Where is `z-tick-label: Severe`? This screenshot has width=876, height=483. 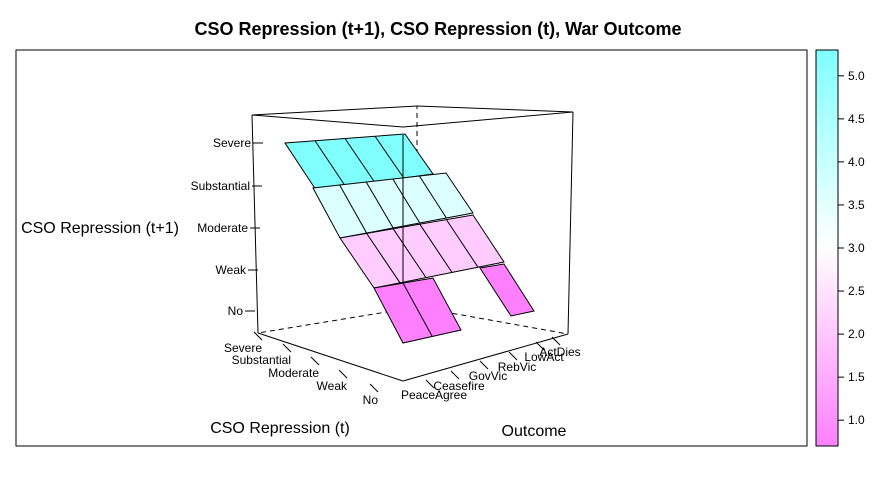
z-tick-label: Severe is located at coordinates (232, 143).